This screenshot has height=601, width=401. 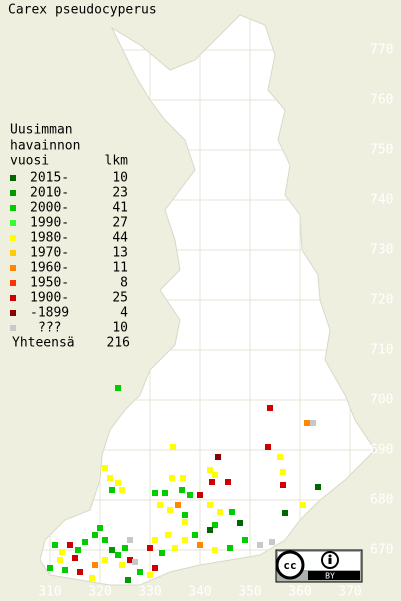 I want to click on legend-label: 1990-, so click(x=49, y=223).